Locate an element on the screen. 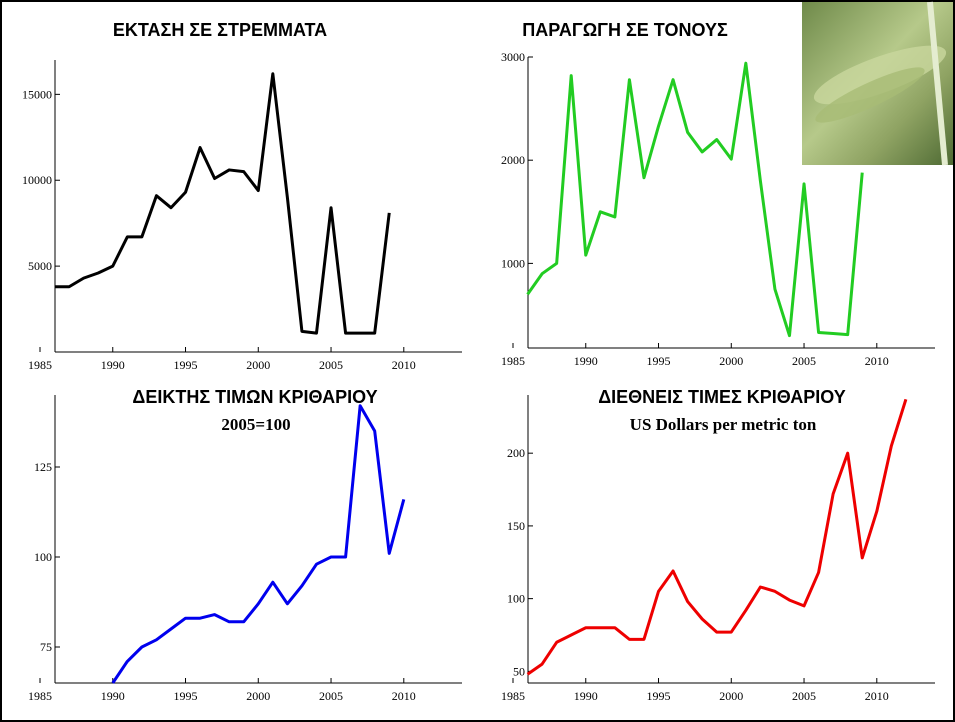 Image resolution: width=955 pixels, height=722 pixels. chart-title: ΠΑΡΑΓΩΓΗ ΣΕ ΤΟΝΟΥΣ is located at coordinates (625, 30).